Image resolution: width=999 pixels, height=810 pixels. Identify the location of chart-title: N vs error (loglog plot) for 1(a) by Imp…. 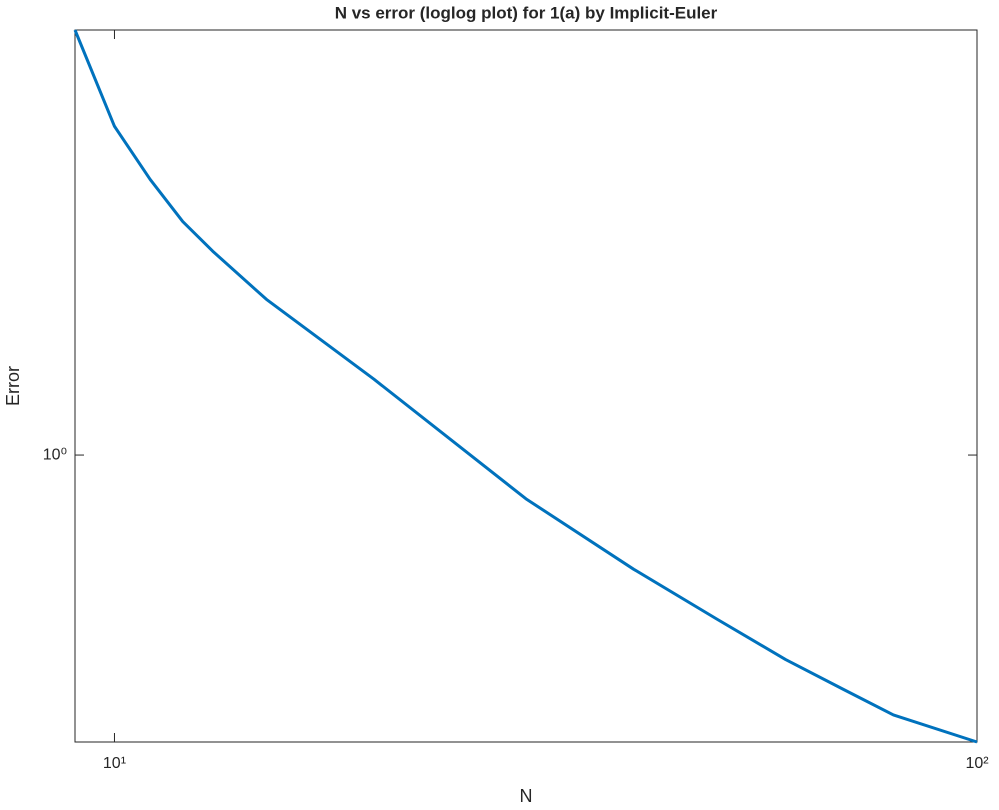
(526, 12).